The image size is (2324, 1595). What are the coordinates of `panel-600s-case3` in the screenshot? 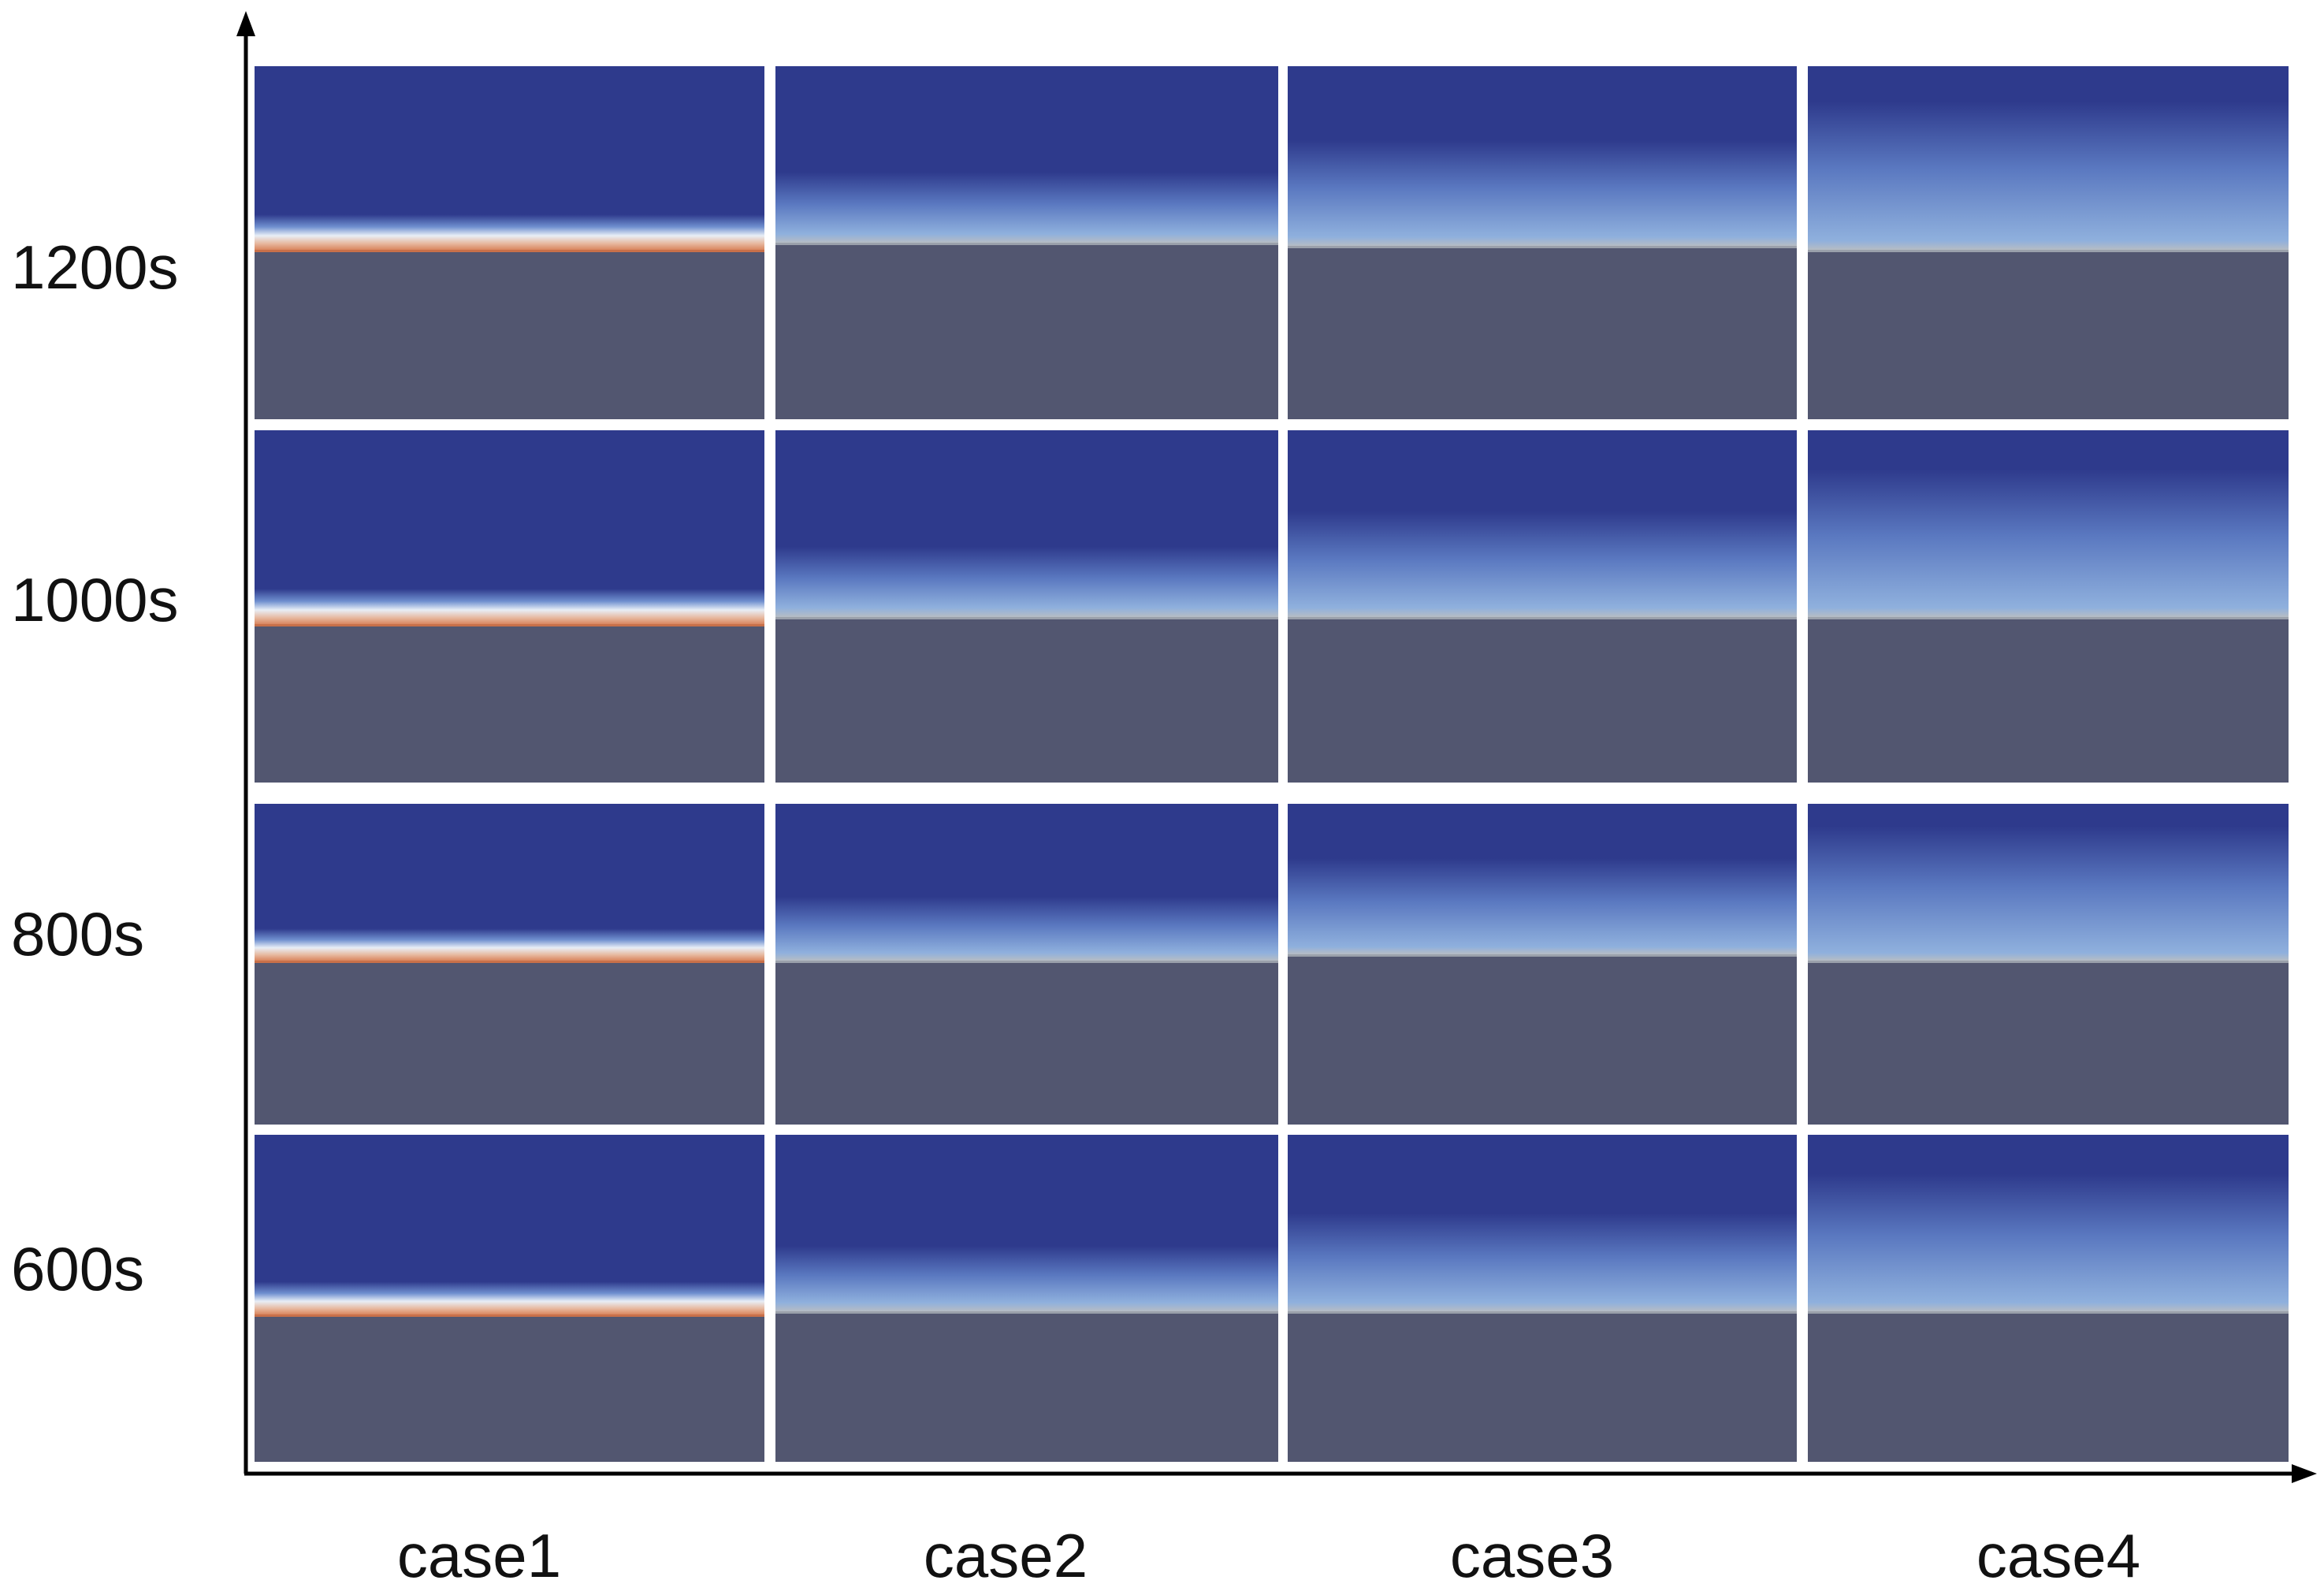 It's located at (1542, 1298).